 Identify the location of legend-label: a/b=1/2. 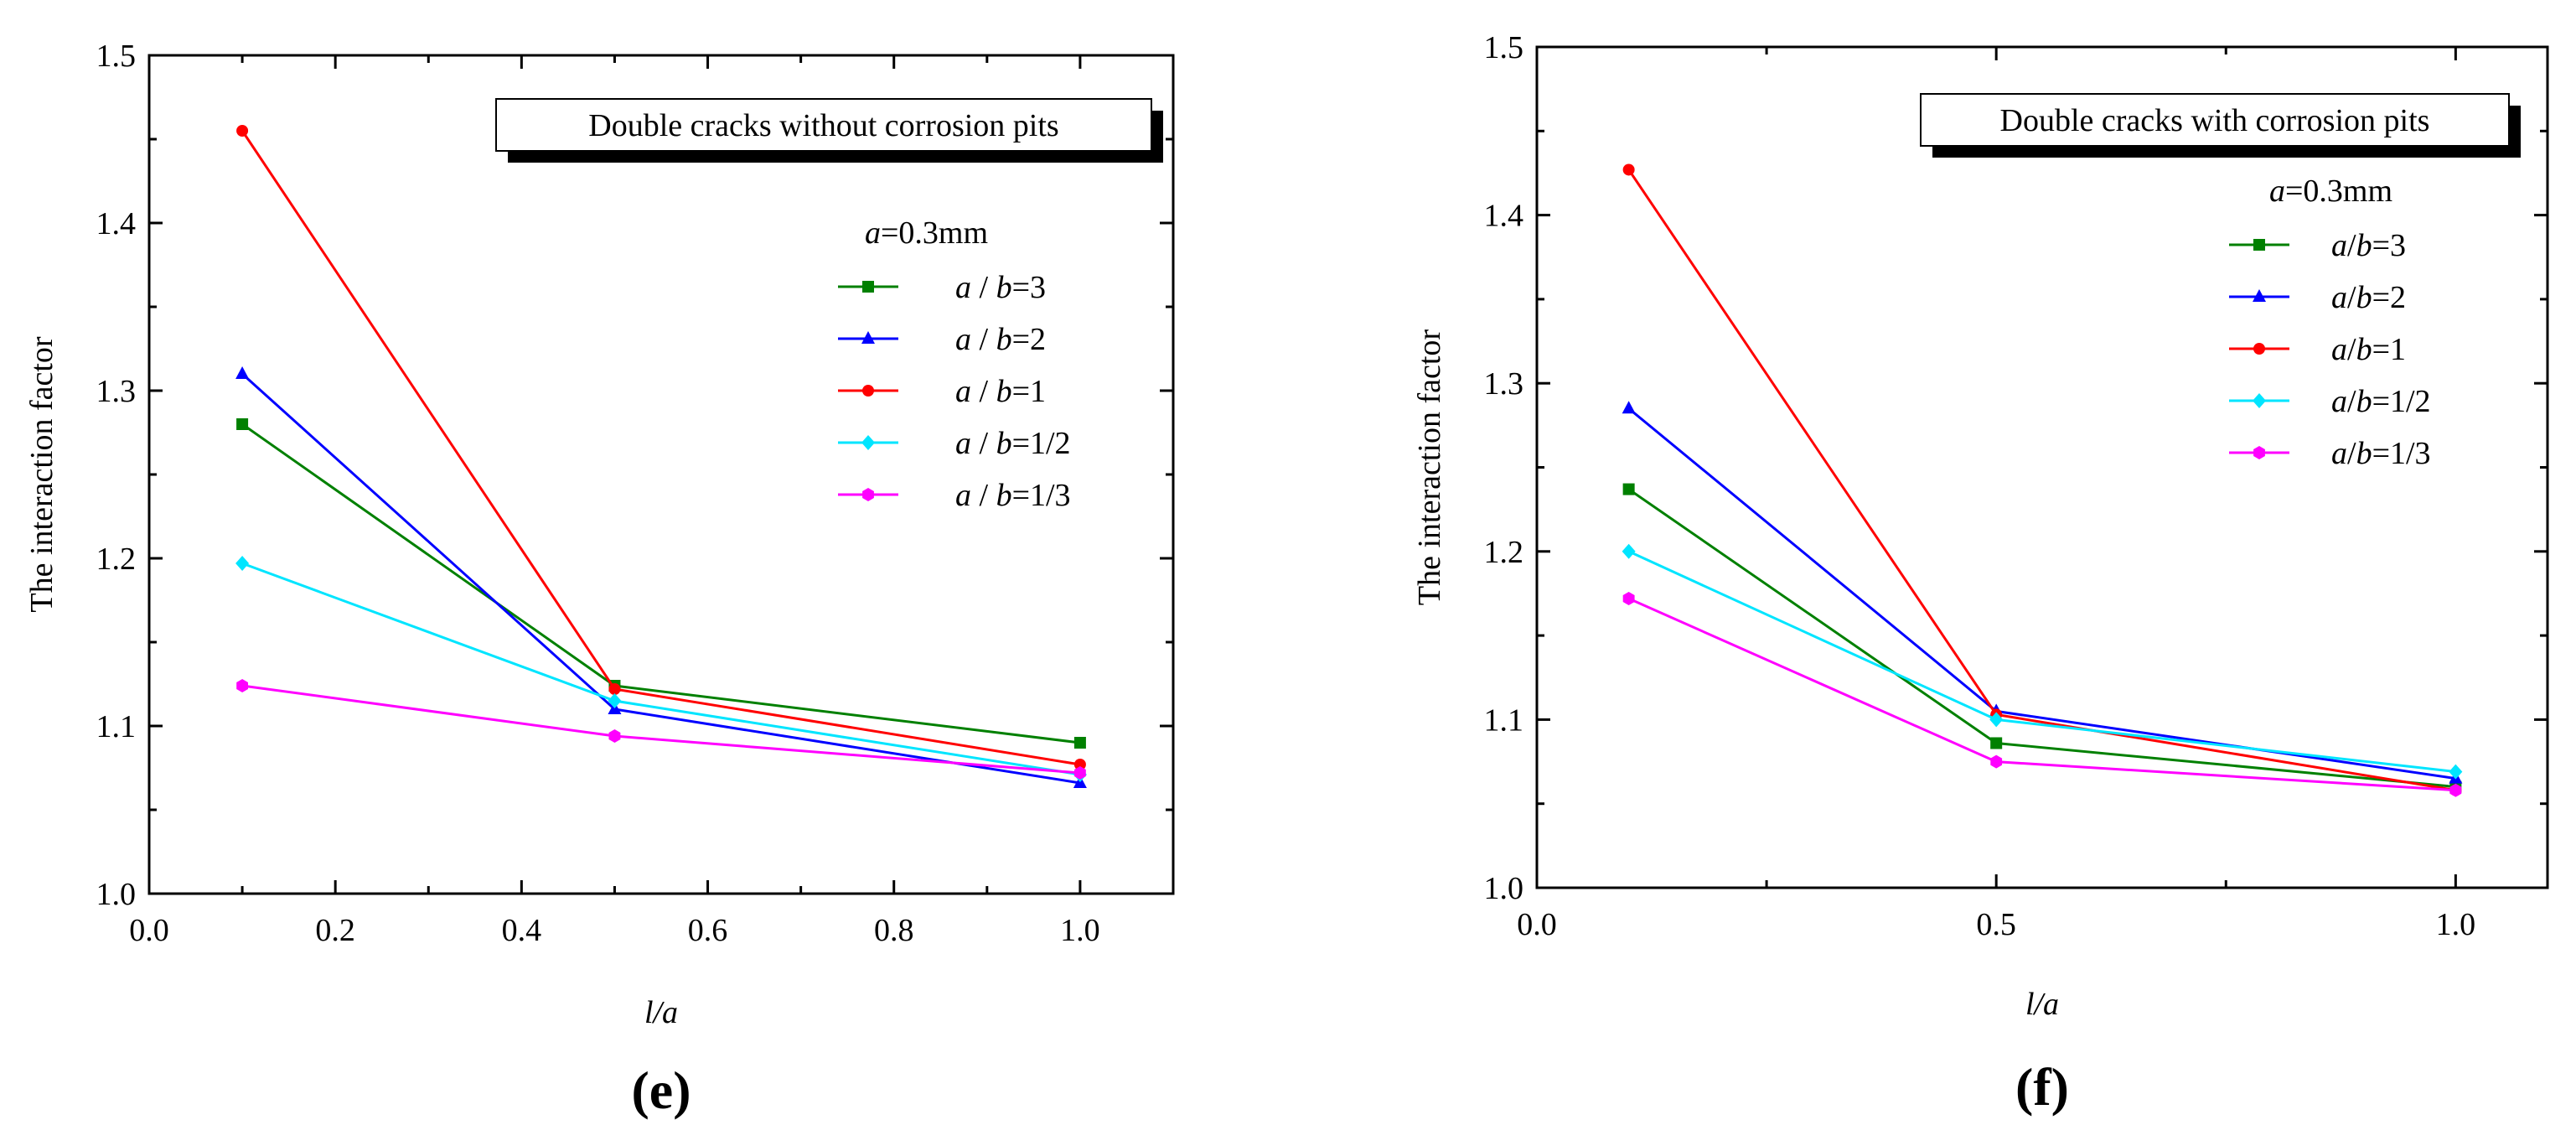
(2381, 402).